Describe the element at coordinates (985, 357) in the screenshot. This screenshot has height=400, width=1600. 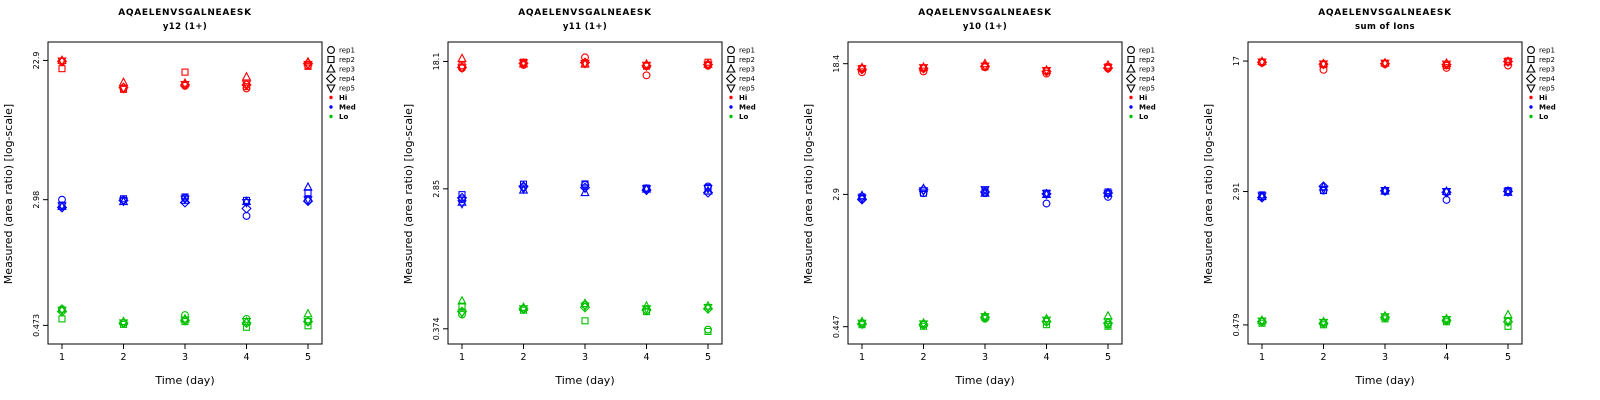
I see `x-tick-label: 3` at that location.